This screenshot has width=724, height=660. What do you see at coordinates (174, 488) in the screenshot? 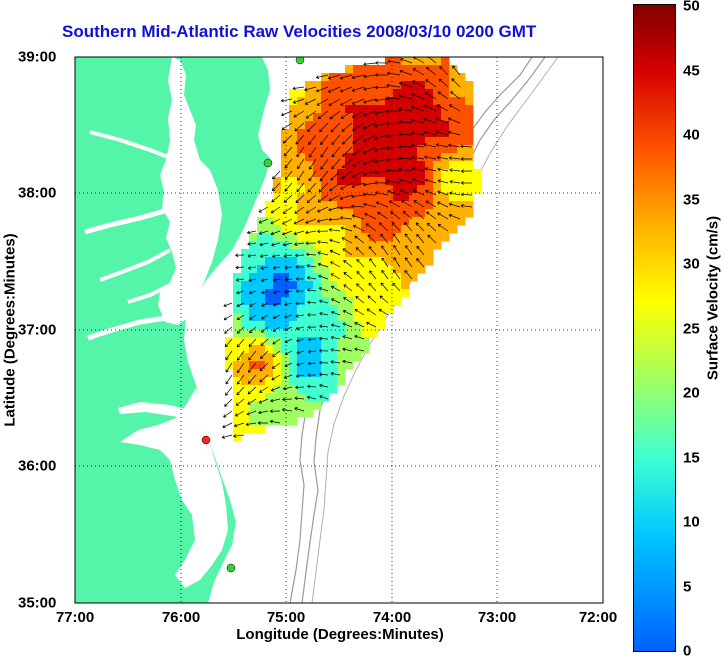
I see `pamlico-sound` at bounding box center [174, 488].